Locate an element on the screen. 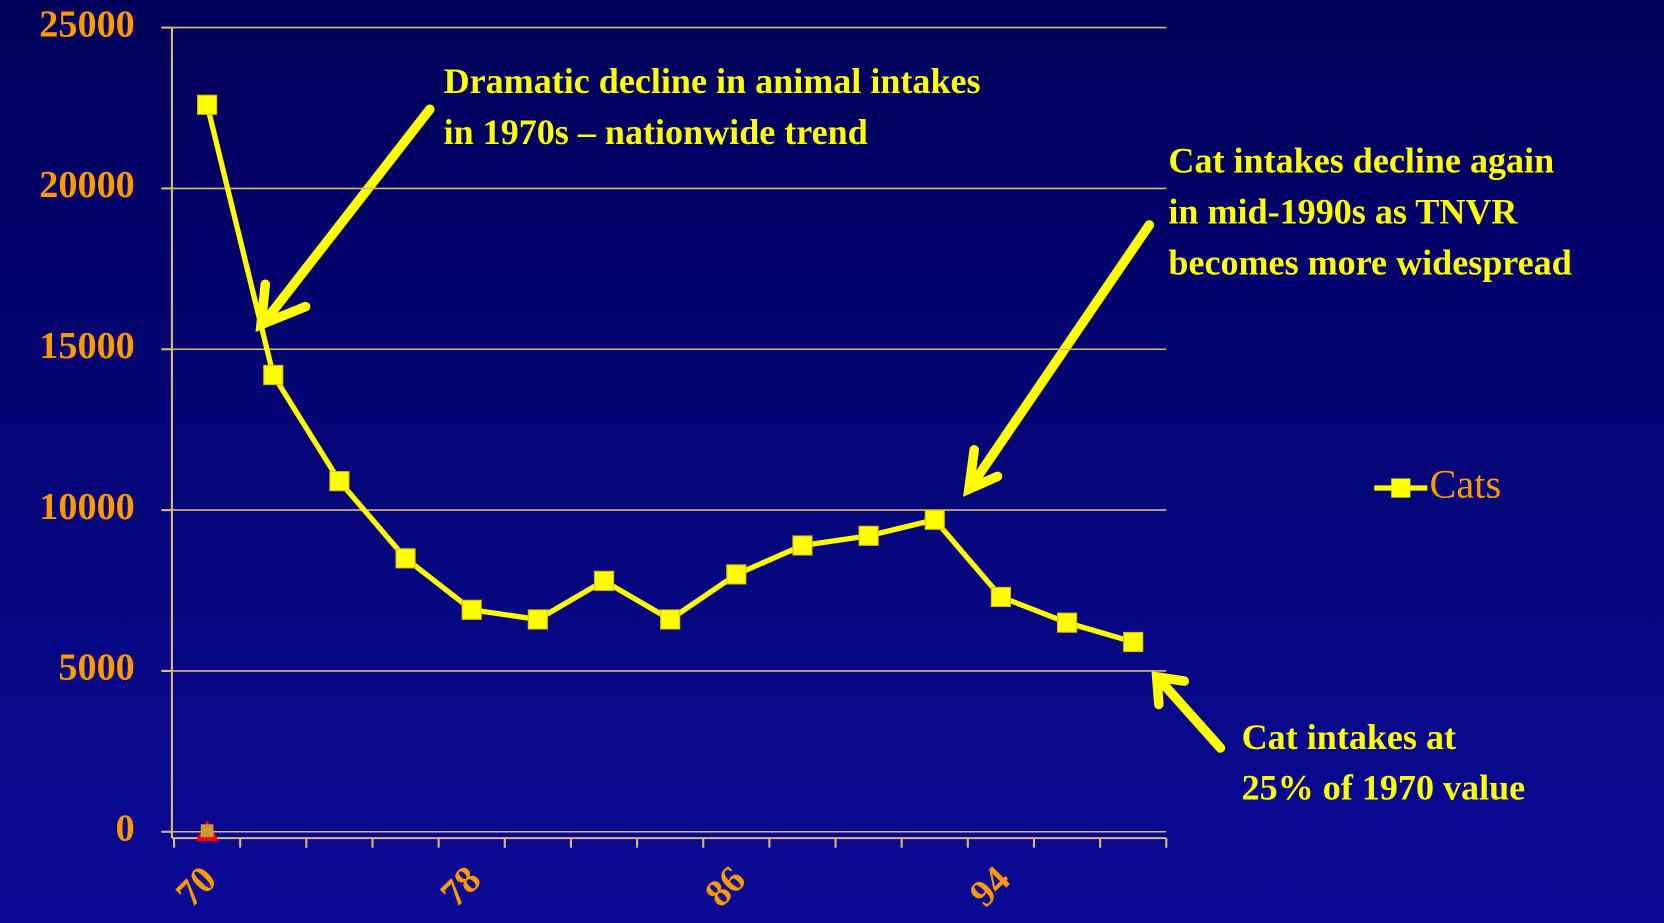 This screenshot has width=1664, height=923. y-tick-label: 25000 is located at coordinates (86, 24).